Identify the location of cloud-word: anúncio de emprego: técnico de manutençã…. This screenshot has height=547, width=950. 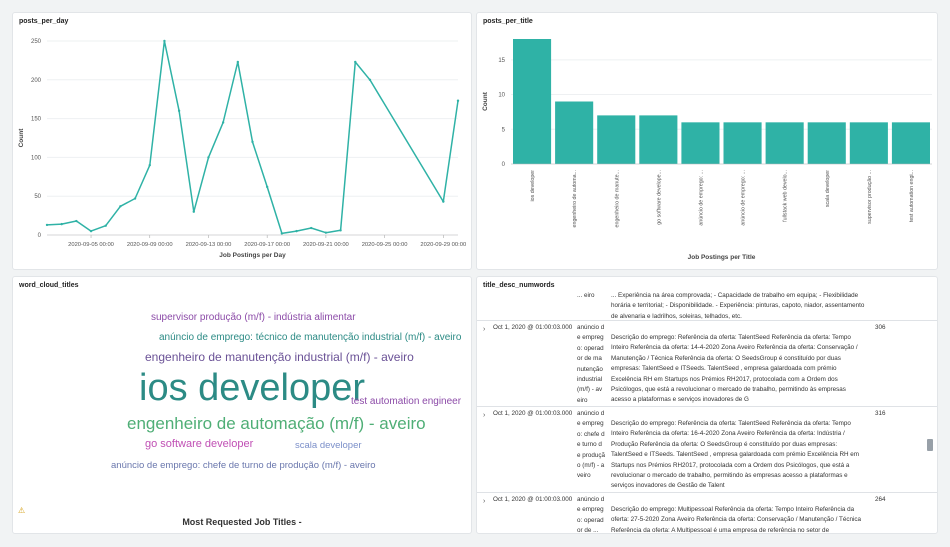
(310, 337).